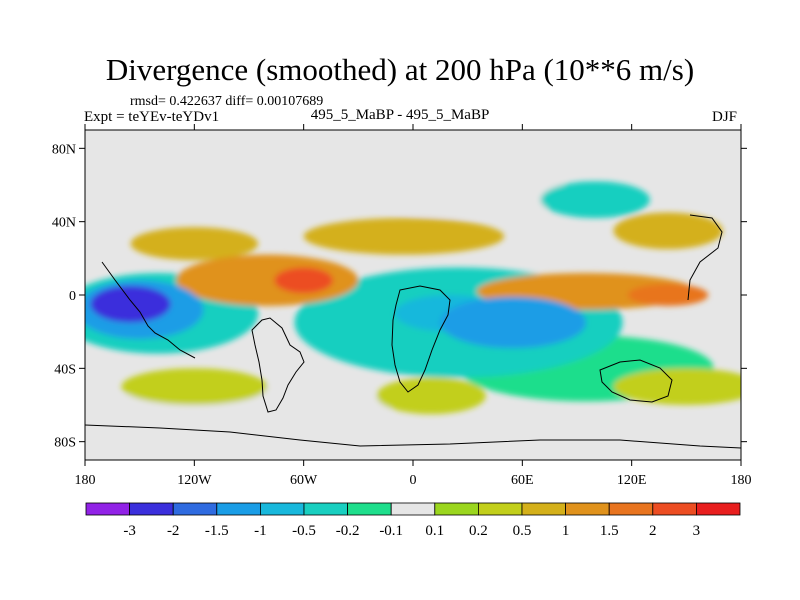 This screenshot has width=800, height=600. Describe the element at coordinates (64, 149) in the screenshot. I see `lat-tick-label: 80N` at that location.